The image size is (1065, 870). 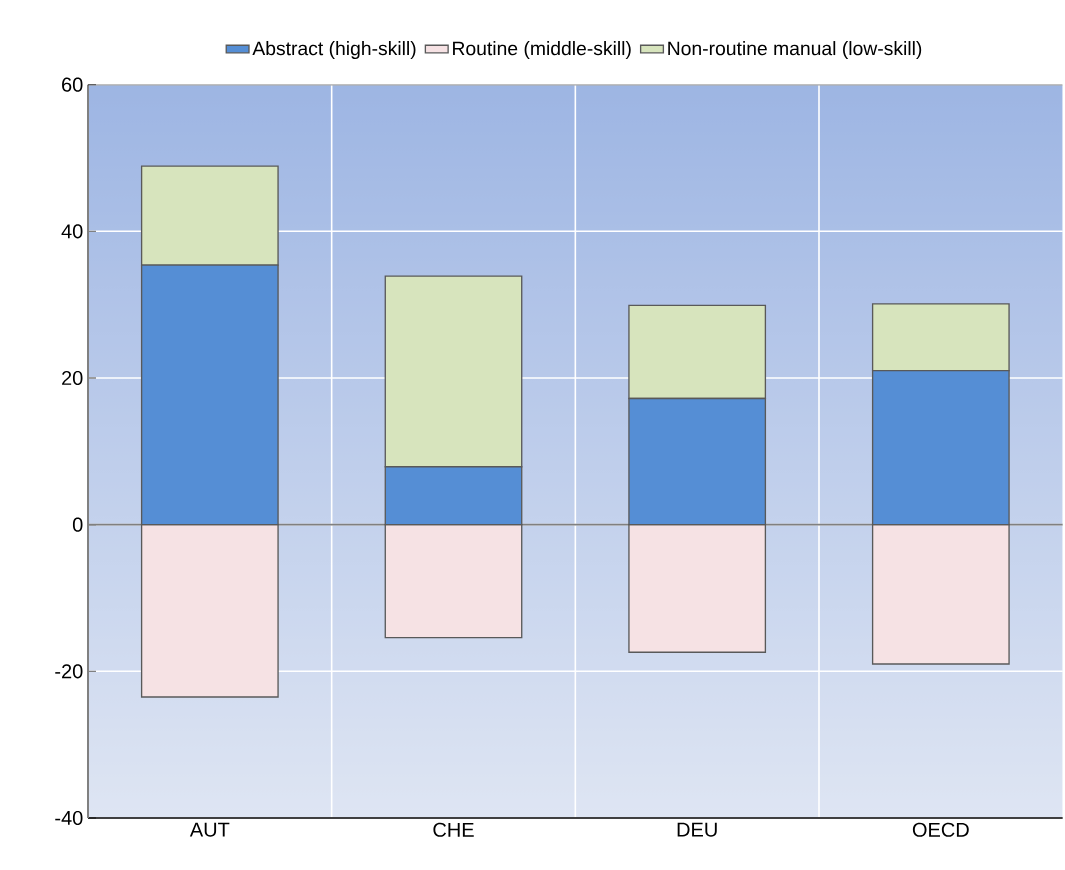 What do you see at coordinates (940, 829) in the screenshot?
I see `x-tick-label: OECD` at bounding box center [940, 829].